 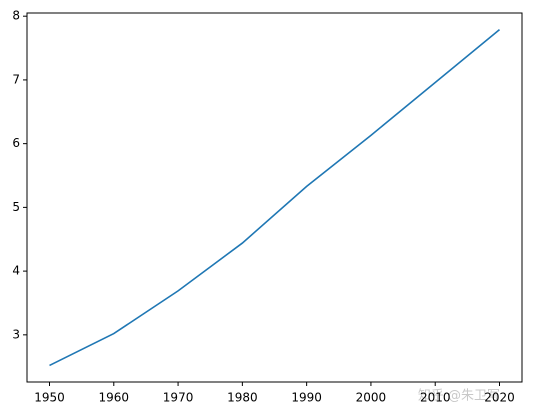 I want to click on x-tick-label: 1980, so click(x=242, y=398).